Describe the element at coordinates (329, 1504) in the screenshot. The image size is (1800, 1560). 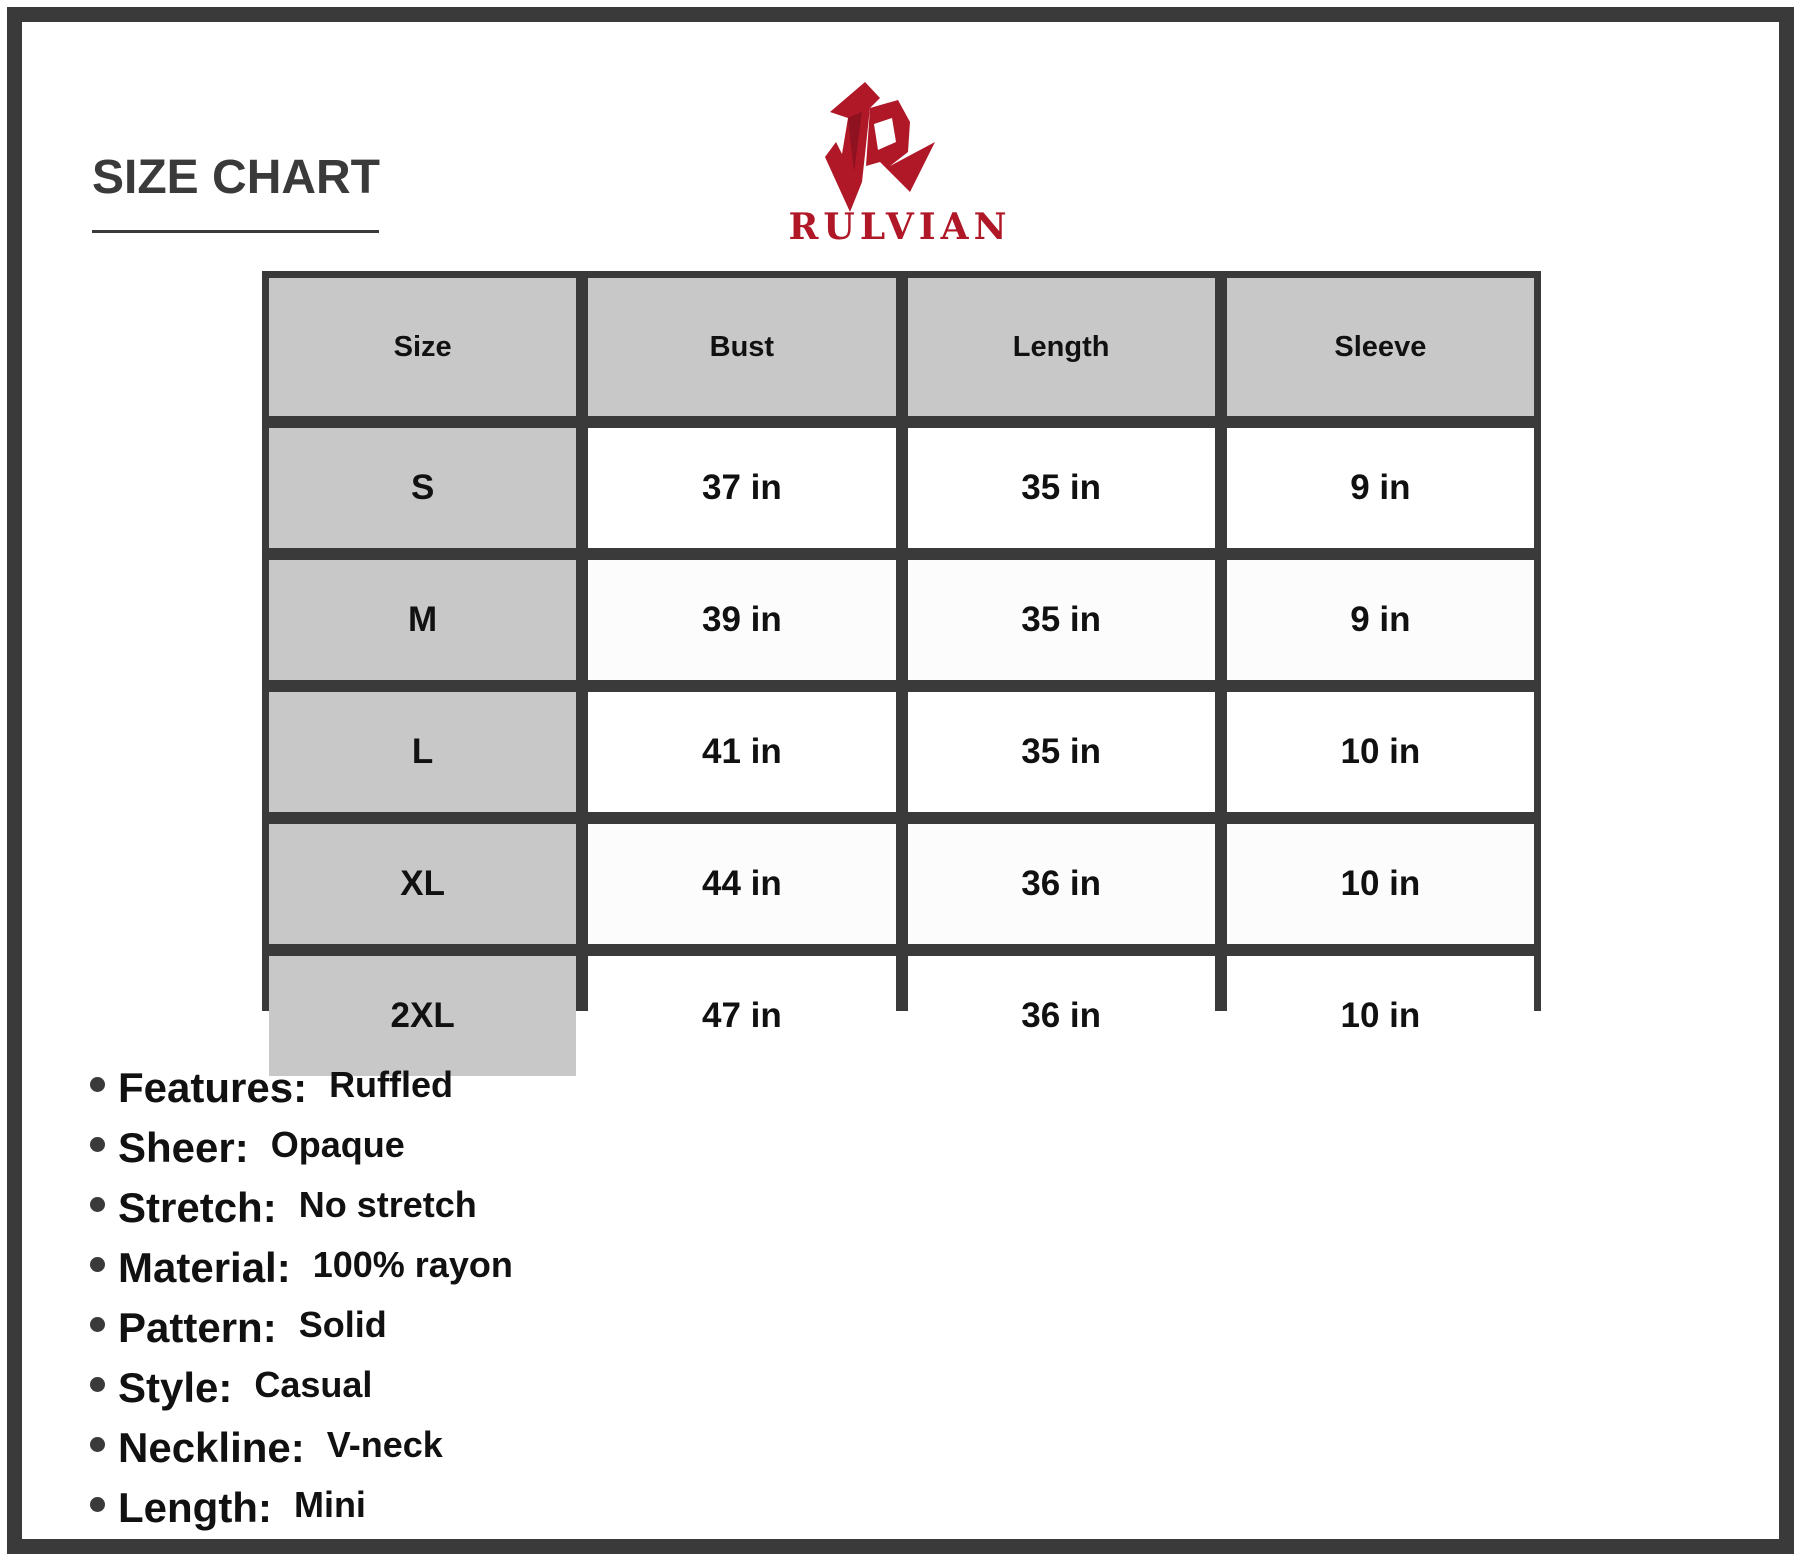
I see `spec-value: Mini` at that location.